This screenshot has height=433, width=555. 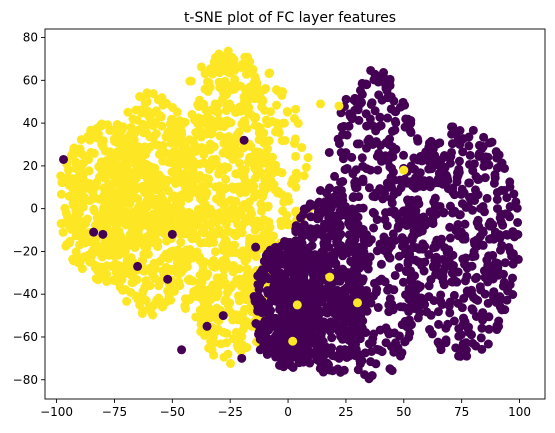 What do you see at coordinates (461, 412) in the screenshot?
I see `x-tick-label: 75` at bounding box center [461, 412].